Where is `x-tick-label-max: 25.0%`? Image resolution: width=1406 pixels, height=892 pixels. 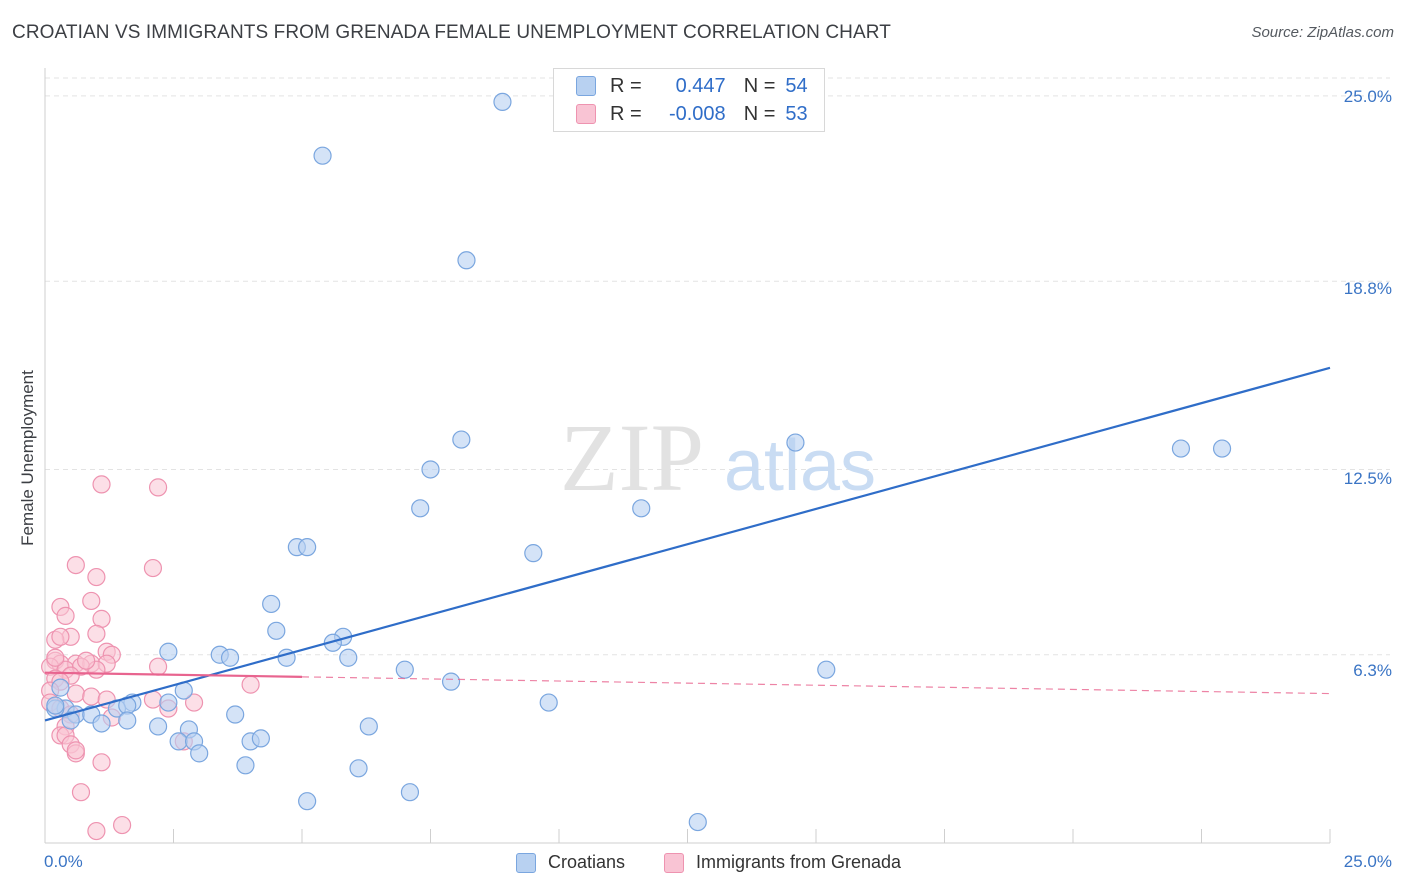
x-tick-label-max: 25.0% is located at coordinates (1367, 861).